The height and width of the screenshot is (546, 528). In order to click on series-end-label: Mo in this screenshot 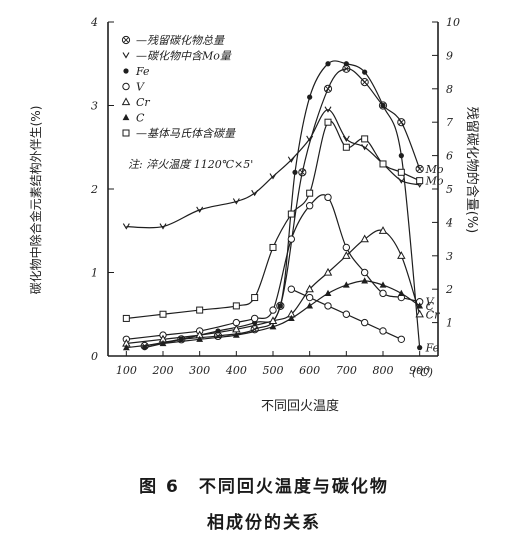, I will do `click(434, 169)`.